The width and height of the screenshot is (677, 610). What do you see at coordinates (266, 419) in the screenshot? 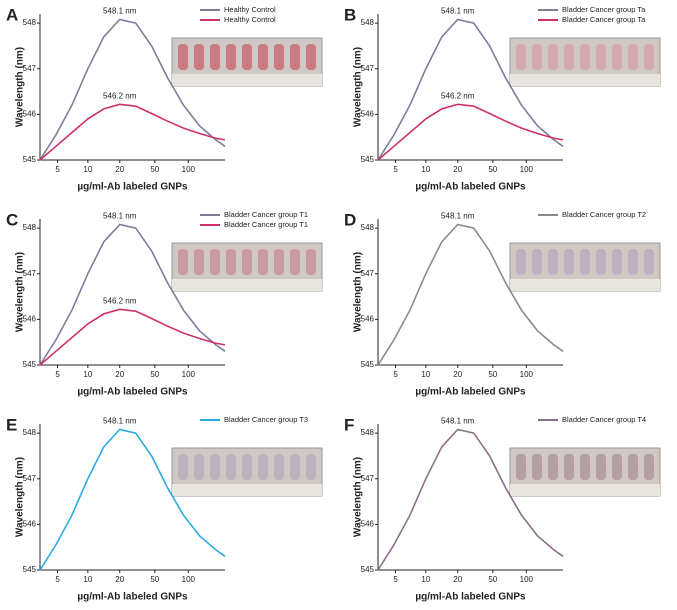
I see `legend-label: Bladder Cancer group T3` at bounding box center [266, 419].